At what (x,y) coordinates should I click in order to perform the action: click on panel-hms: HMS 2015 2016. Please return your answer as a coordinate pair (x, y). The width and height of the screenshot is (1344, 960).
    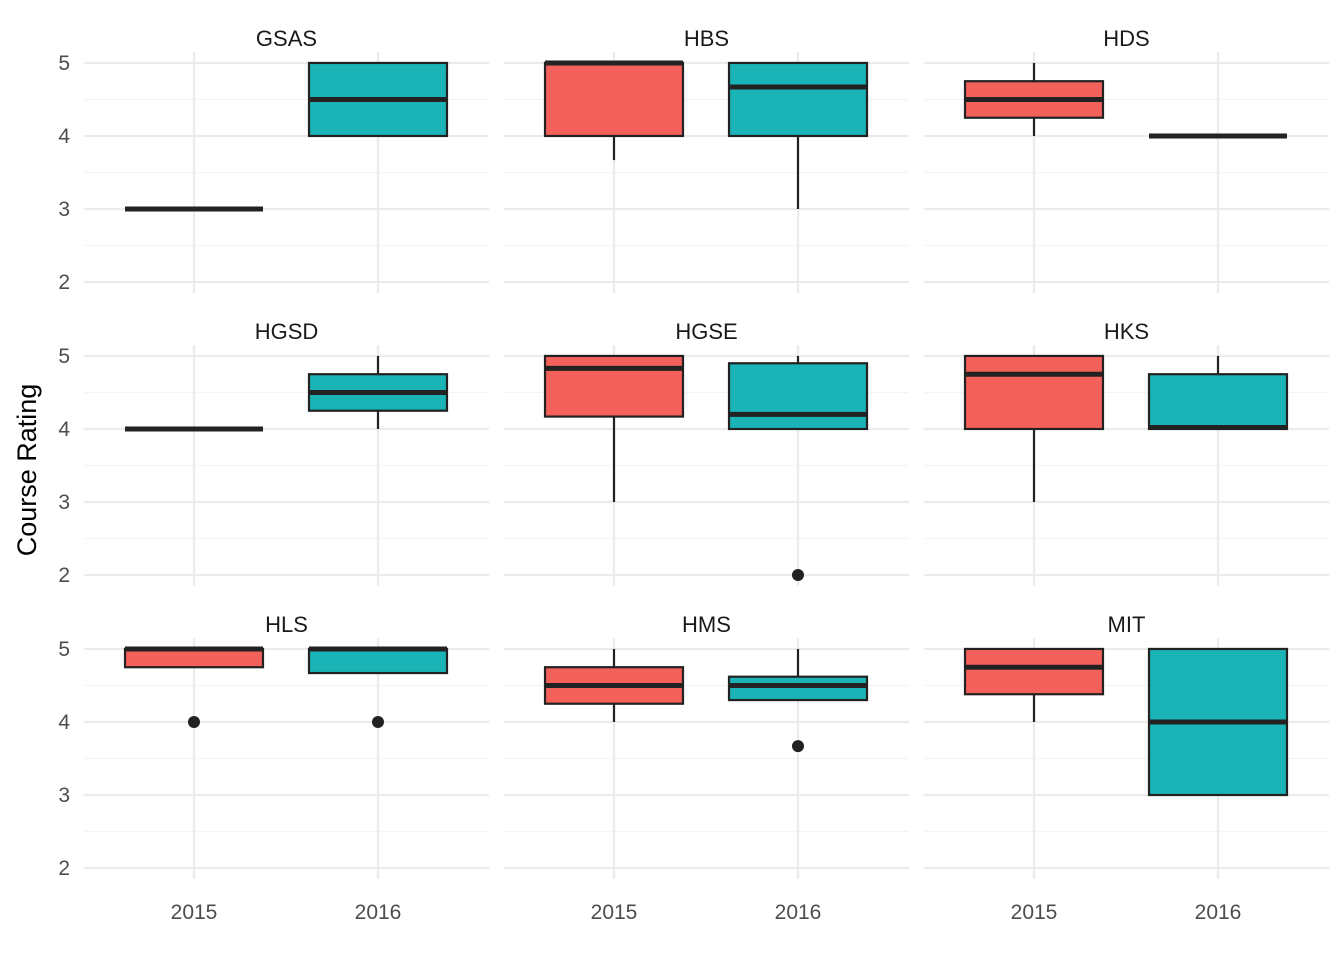
    Looking at the image, I should click on (706, 768).